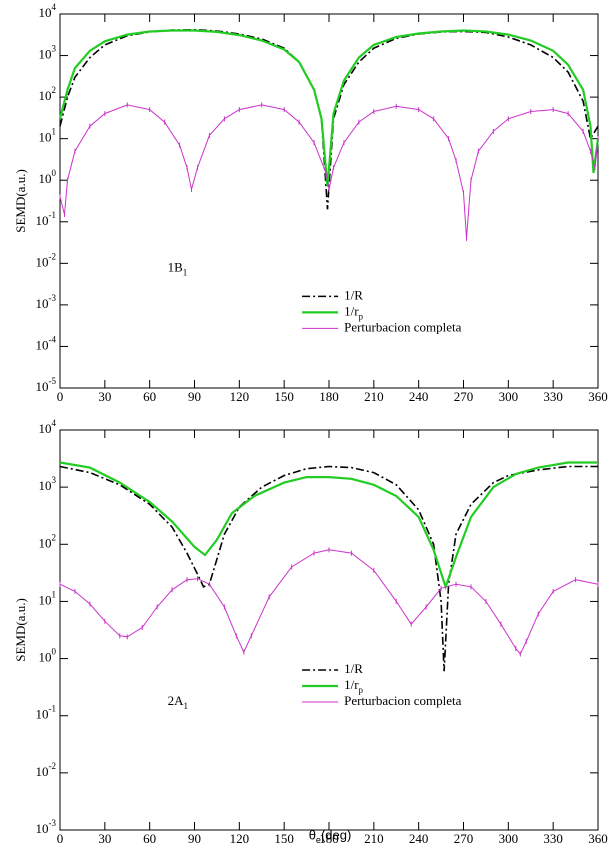 The height and width of the screenshot is (847, 608). Describe the element at coordinates (178, 702) in the screenshot. I see `annotation: 2A1​` at that location.